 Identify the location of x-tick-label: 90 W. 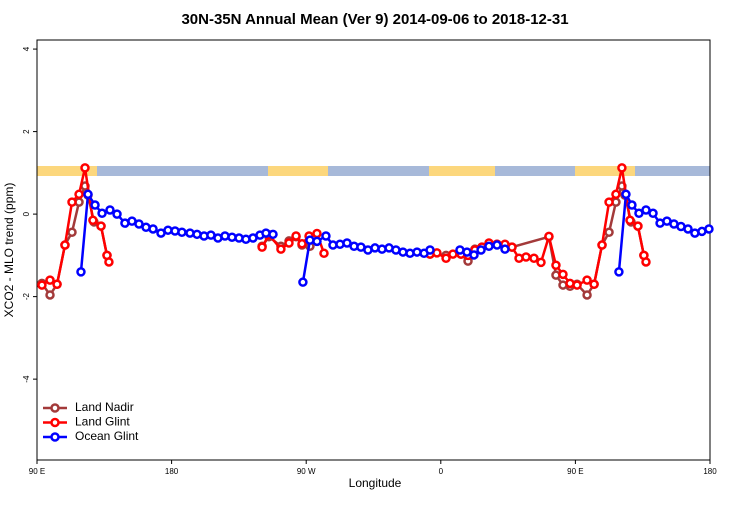
(306, 471).